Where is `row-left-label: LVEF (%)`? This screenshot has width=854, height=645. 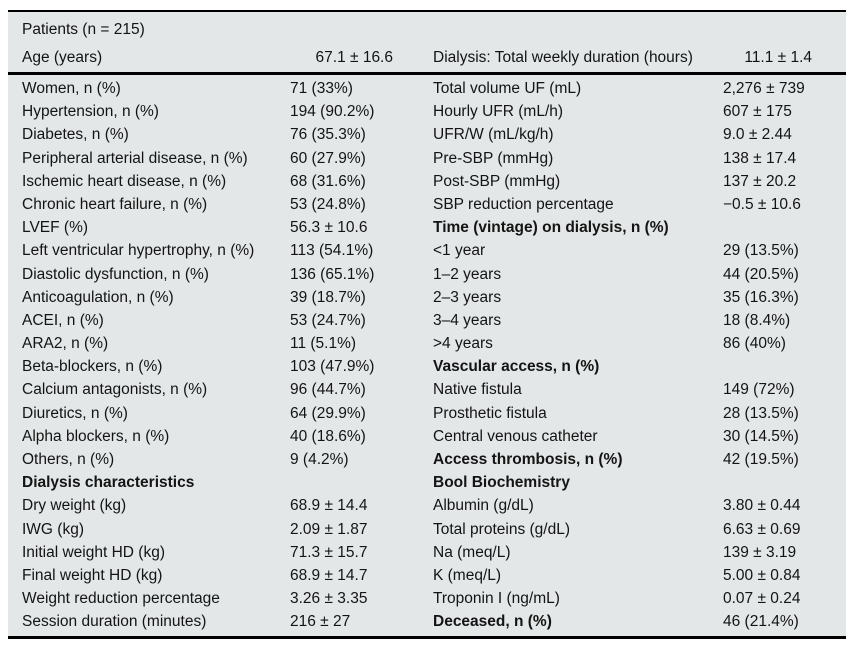 row-left-label: LVEF (%) is located at coordinates (55, 228).